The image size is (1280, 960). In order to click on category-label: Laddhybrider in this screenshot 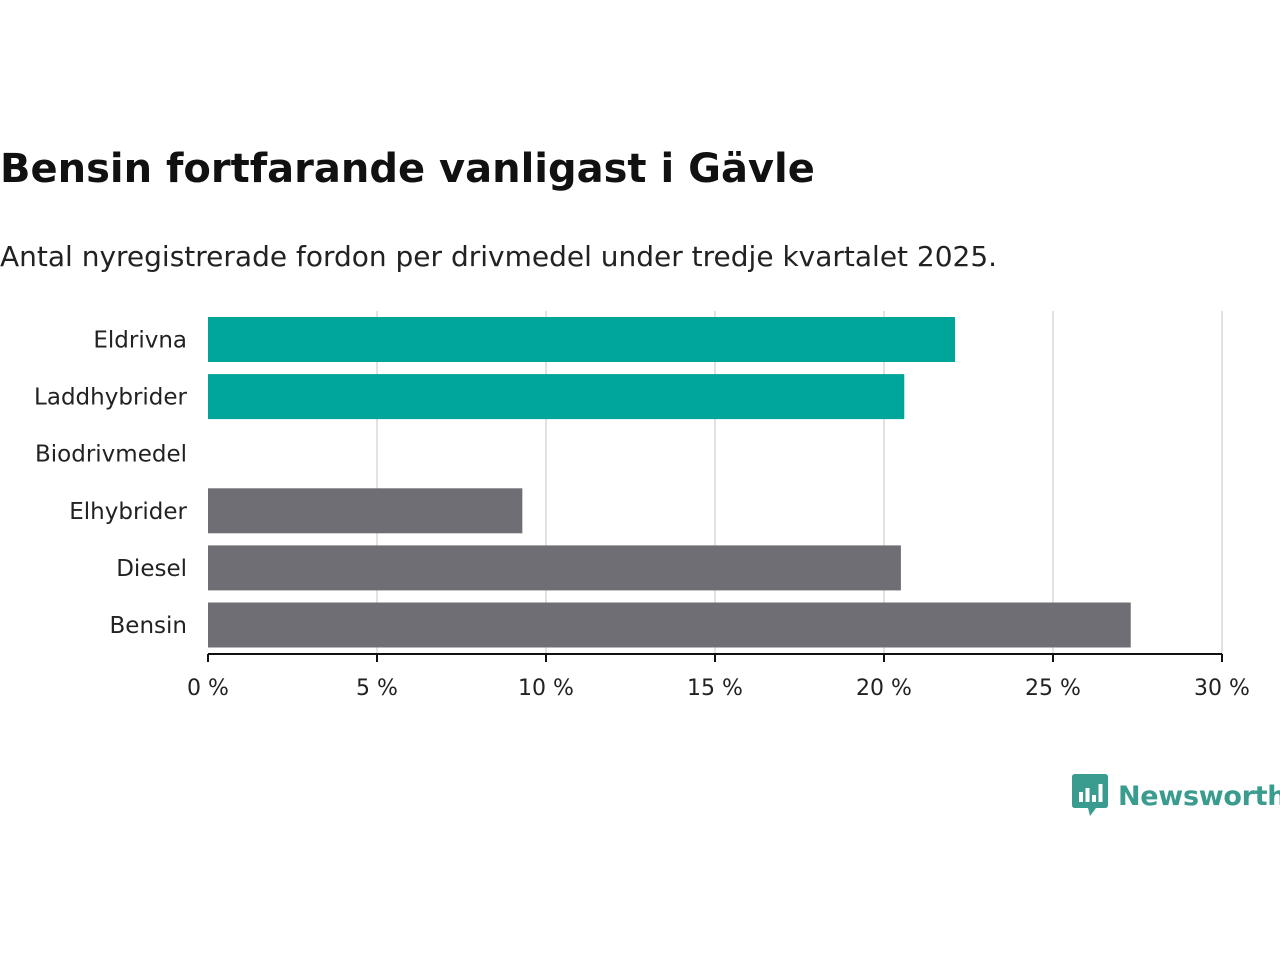, I will do `click(110, 398)`.